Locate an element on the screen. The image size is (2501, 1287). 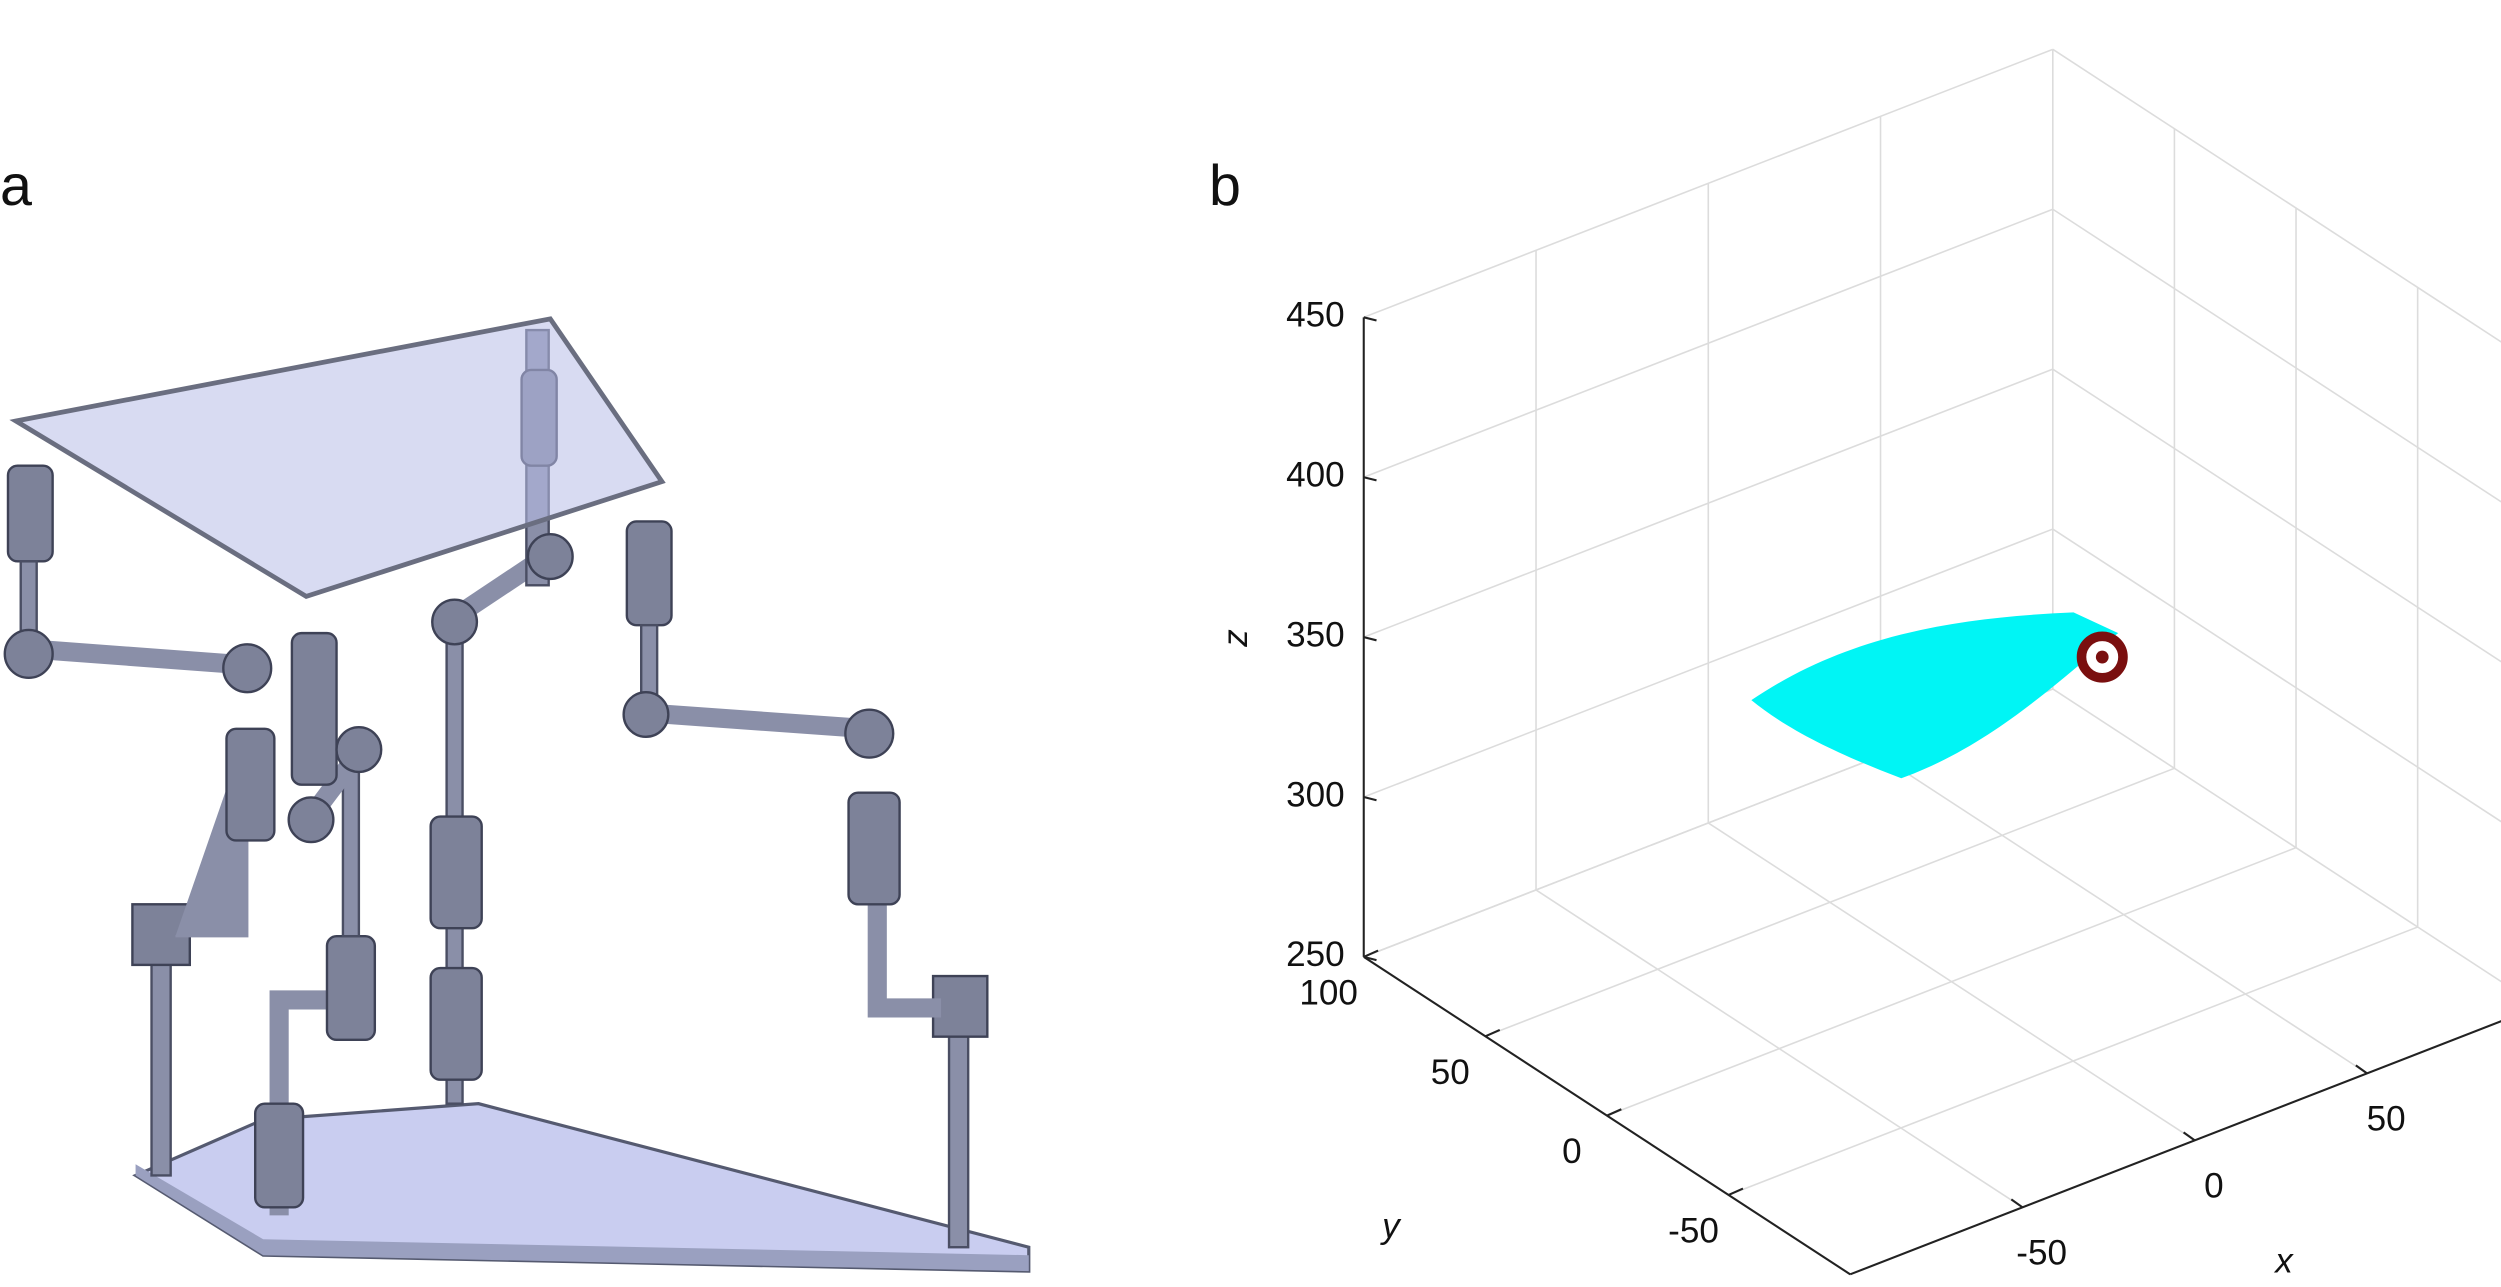
workspace-region is located at coordinates (1935, 695).